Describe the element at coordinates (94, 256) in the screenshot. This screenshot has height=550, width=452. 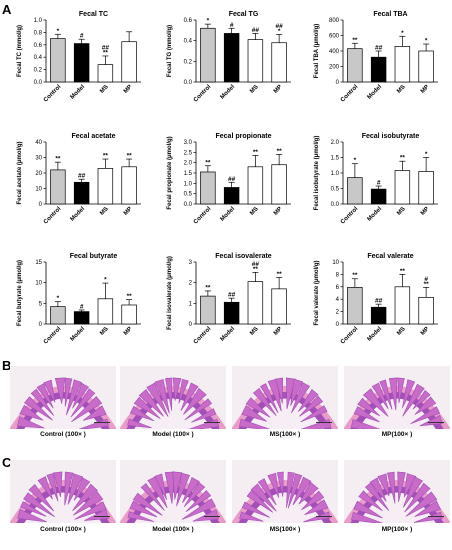
I see `chart-title: Fecal butyrate` at that location.